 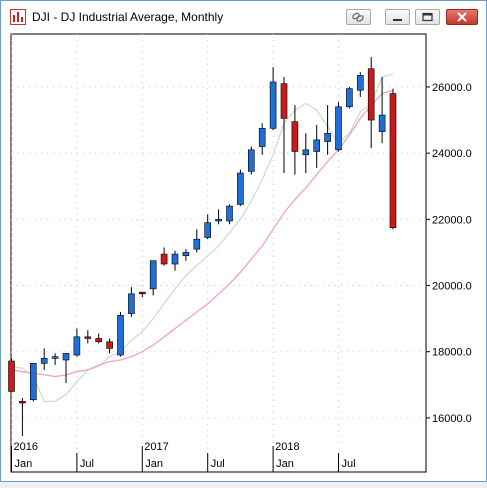 What do you see at coordinates (397, 20) in the screenshot?
I see `minimize-icon` at bounding box center [397, 20].